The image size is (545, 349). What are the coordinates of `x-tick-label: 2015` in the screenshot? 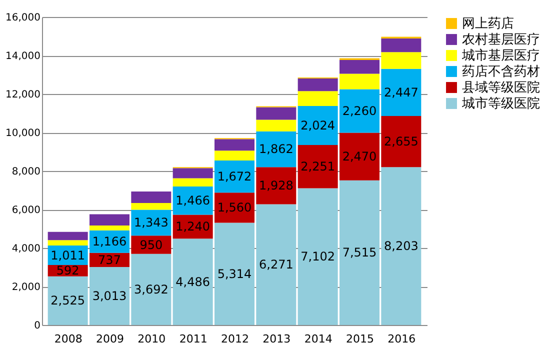 It's located at (360, 339).